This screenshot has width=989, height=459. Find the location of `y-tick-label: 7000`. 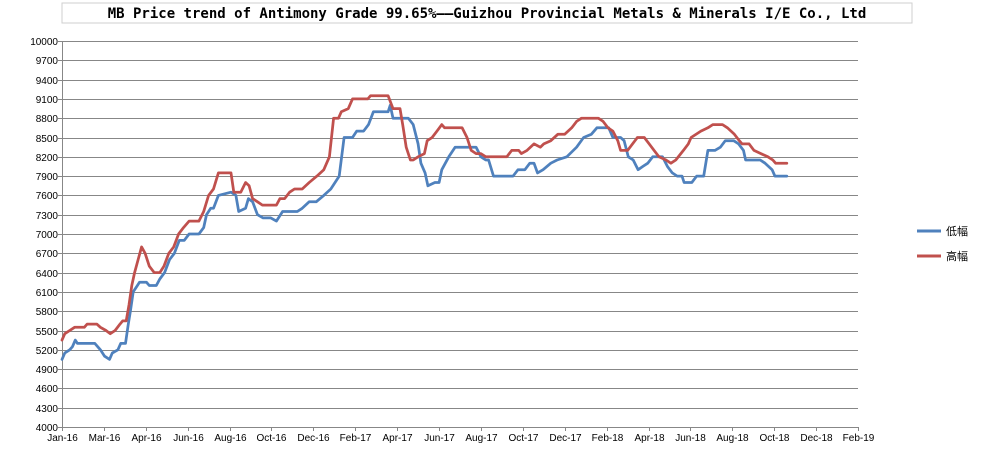

y-tick-label: 7000 is located at coordinates (47, 235).